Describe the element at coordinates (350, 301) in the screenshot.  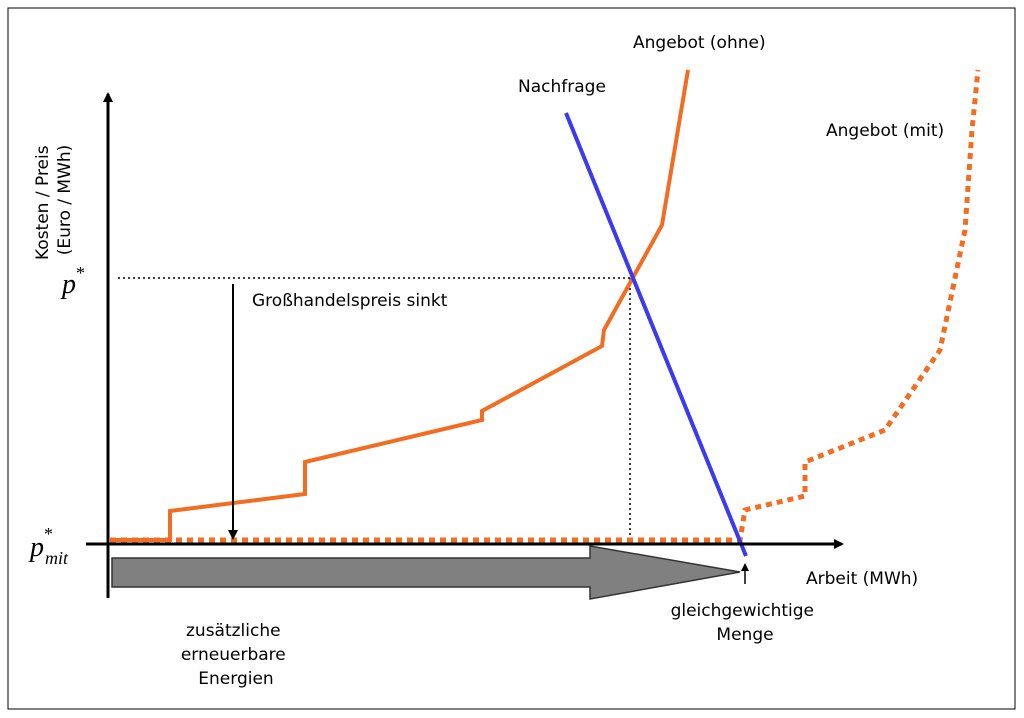
I see `price-drop-label: Großhandelspreis sinkt` at that location.